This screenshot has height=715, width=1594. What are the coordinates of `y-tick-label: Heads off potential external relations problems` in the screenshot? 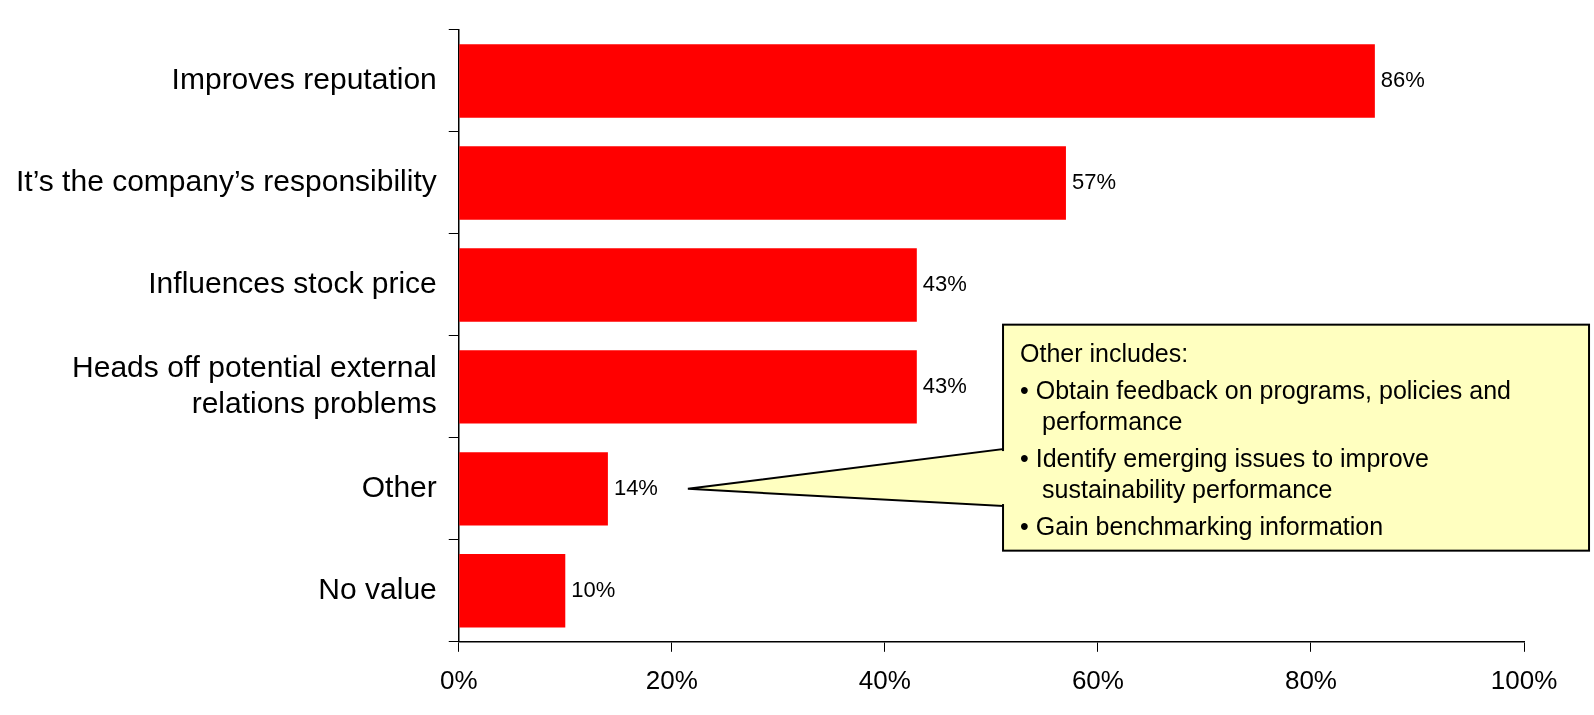 It's located at (254, 385).